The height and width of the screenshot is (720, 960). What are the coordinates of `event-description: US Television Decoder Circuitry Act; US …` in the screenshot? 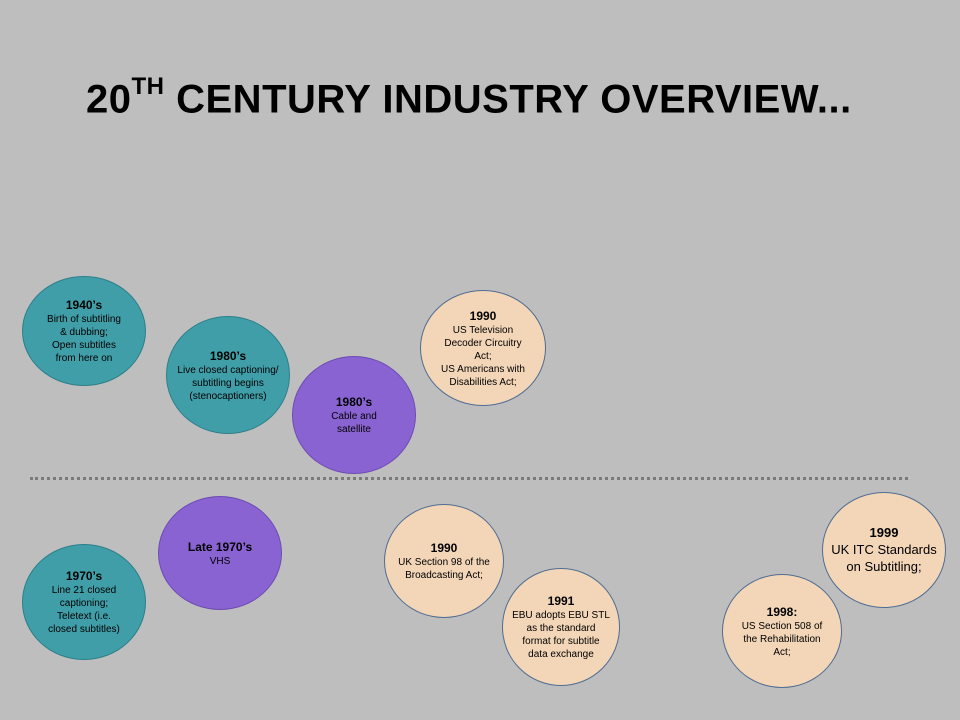 It's located at (483, 356).